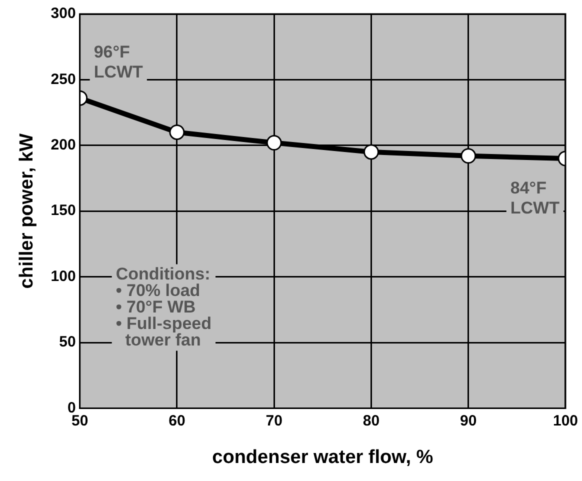 The width and height of the screenshot is (582, 481). Describe the element at coordinates (565, 421) in the screenshot. I see `x-tick-label: 100` at that location.